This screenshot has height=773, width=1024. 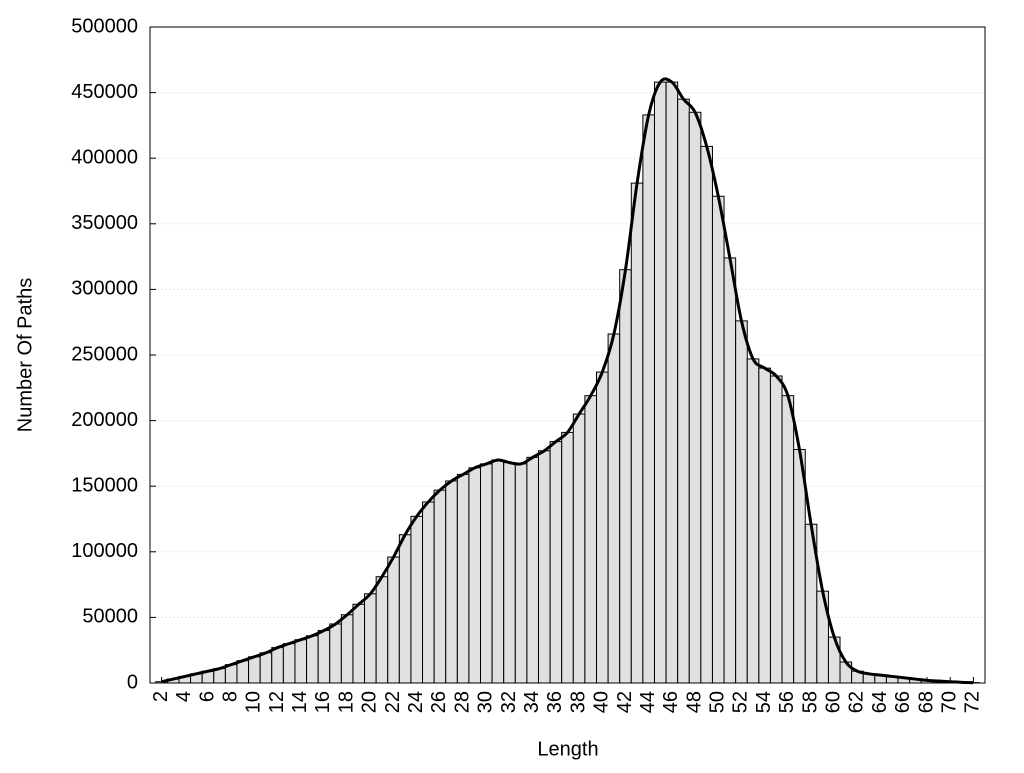 I want to click on x-tick-label: 38, so click(x=578, y=702).